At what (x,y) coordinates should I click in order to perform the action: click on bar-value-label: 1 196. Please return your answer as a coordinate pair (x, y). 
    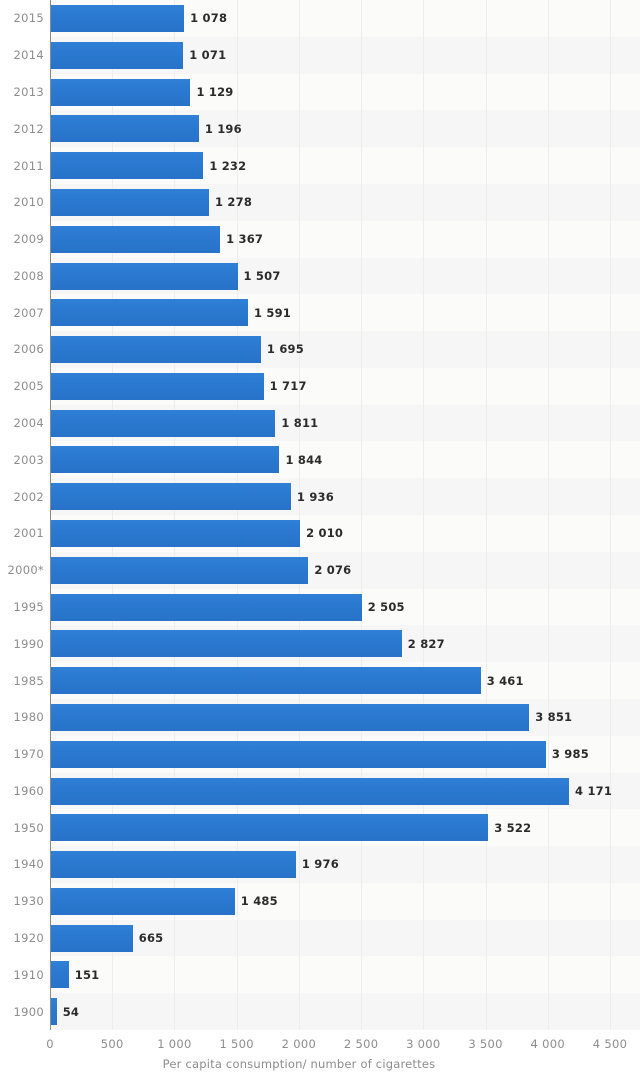
    Looking at the image, I should click on (223, 128).